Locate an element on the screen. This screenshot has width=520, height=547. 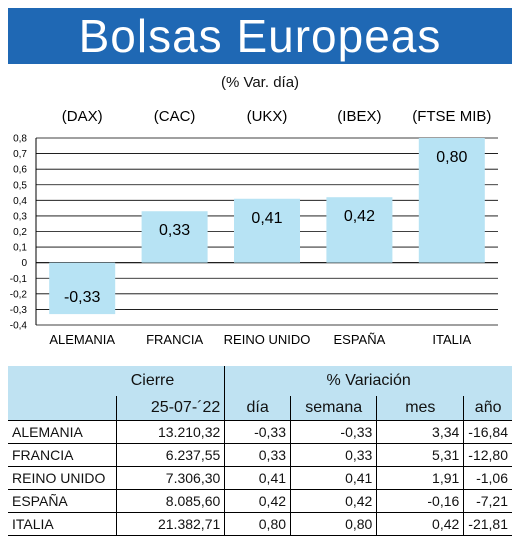
country-cell: ALEMANIA is located at coordinates (62, 432).